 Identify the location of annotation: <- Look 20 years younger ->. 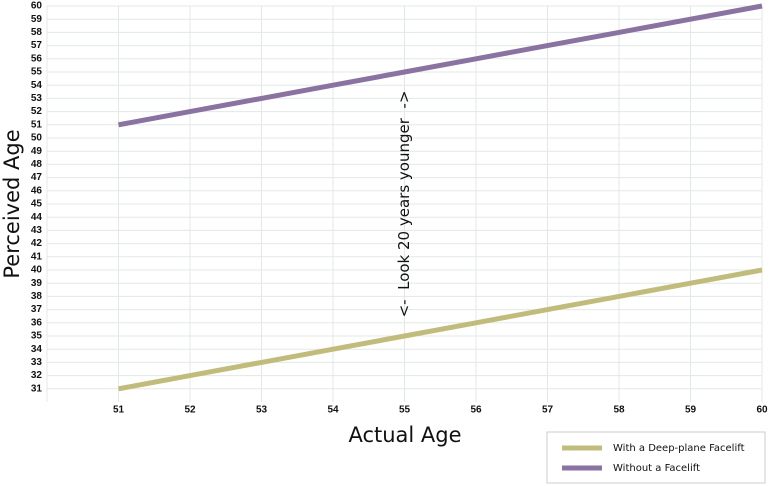
(404, 204).